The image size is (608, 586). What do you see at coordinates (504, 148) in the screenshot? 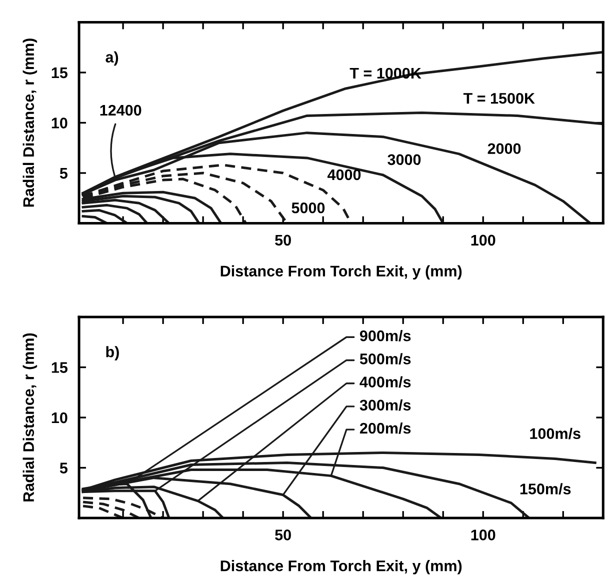
I see `annotation: 2000` at bounding box center [504, 148].